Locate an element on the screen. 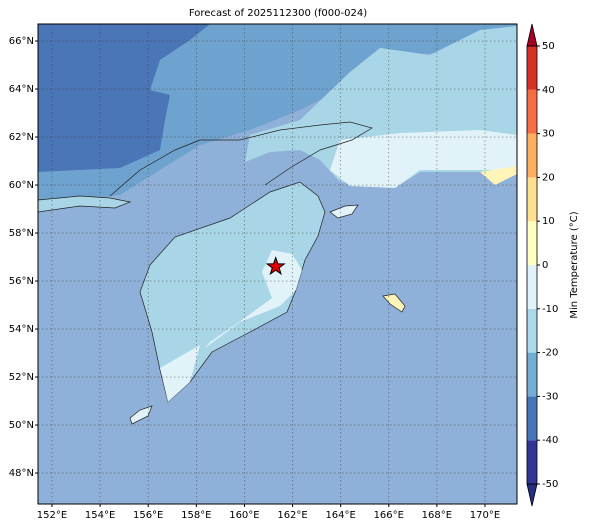 This screenshot has width=592, height=528. colorbar-tick-label: -30 is located at coordinates (550, 396).